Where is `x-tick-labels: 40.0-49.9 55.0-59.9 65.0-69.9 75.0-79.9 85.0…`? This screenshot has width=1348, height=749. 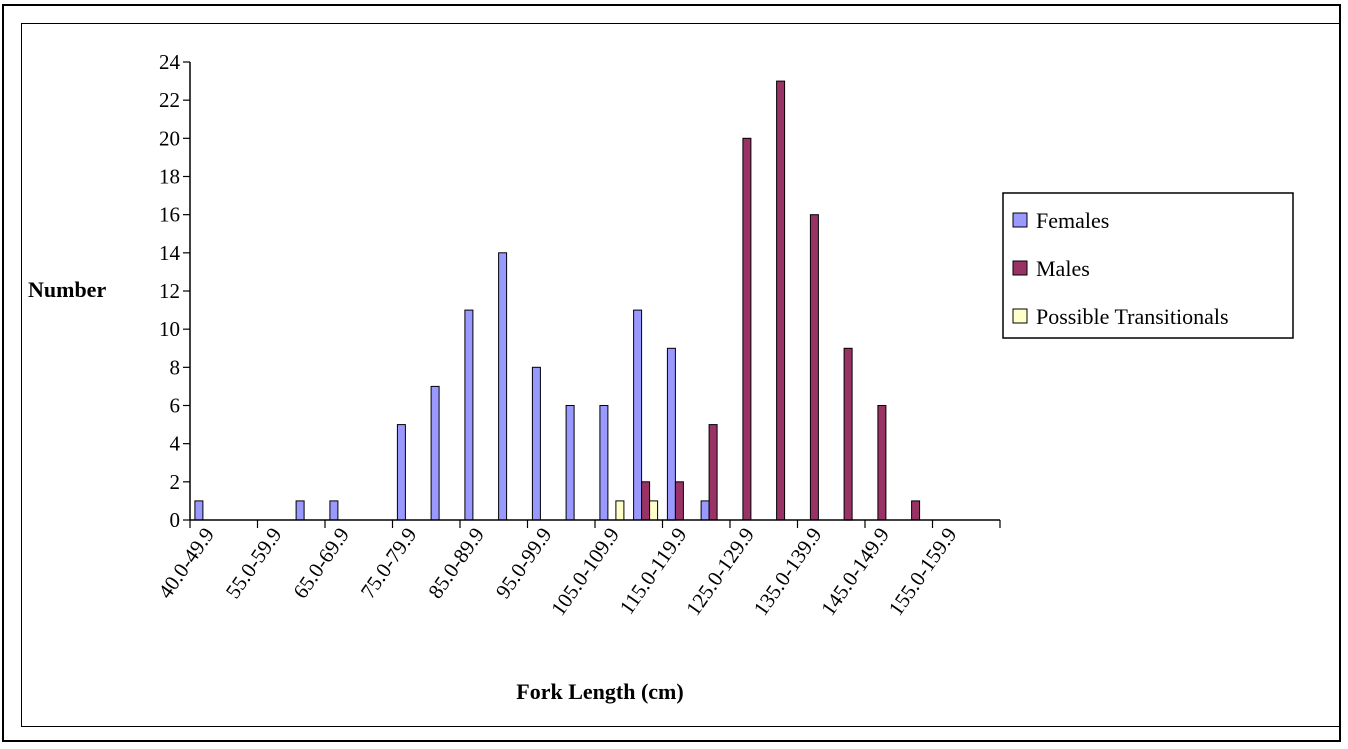
x-tick-labels: 40.0-49.9 55.0-59.9 65.0-69.9 75.0-79.9 85.0… is located at coordinates (557, 571).